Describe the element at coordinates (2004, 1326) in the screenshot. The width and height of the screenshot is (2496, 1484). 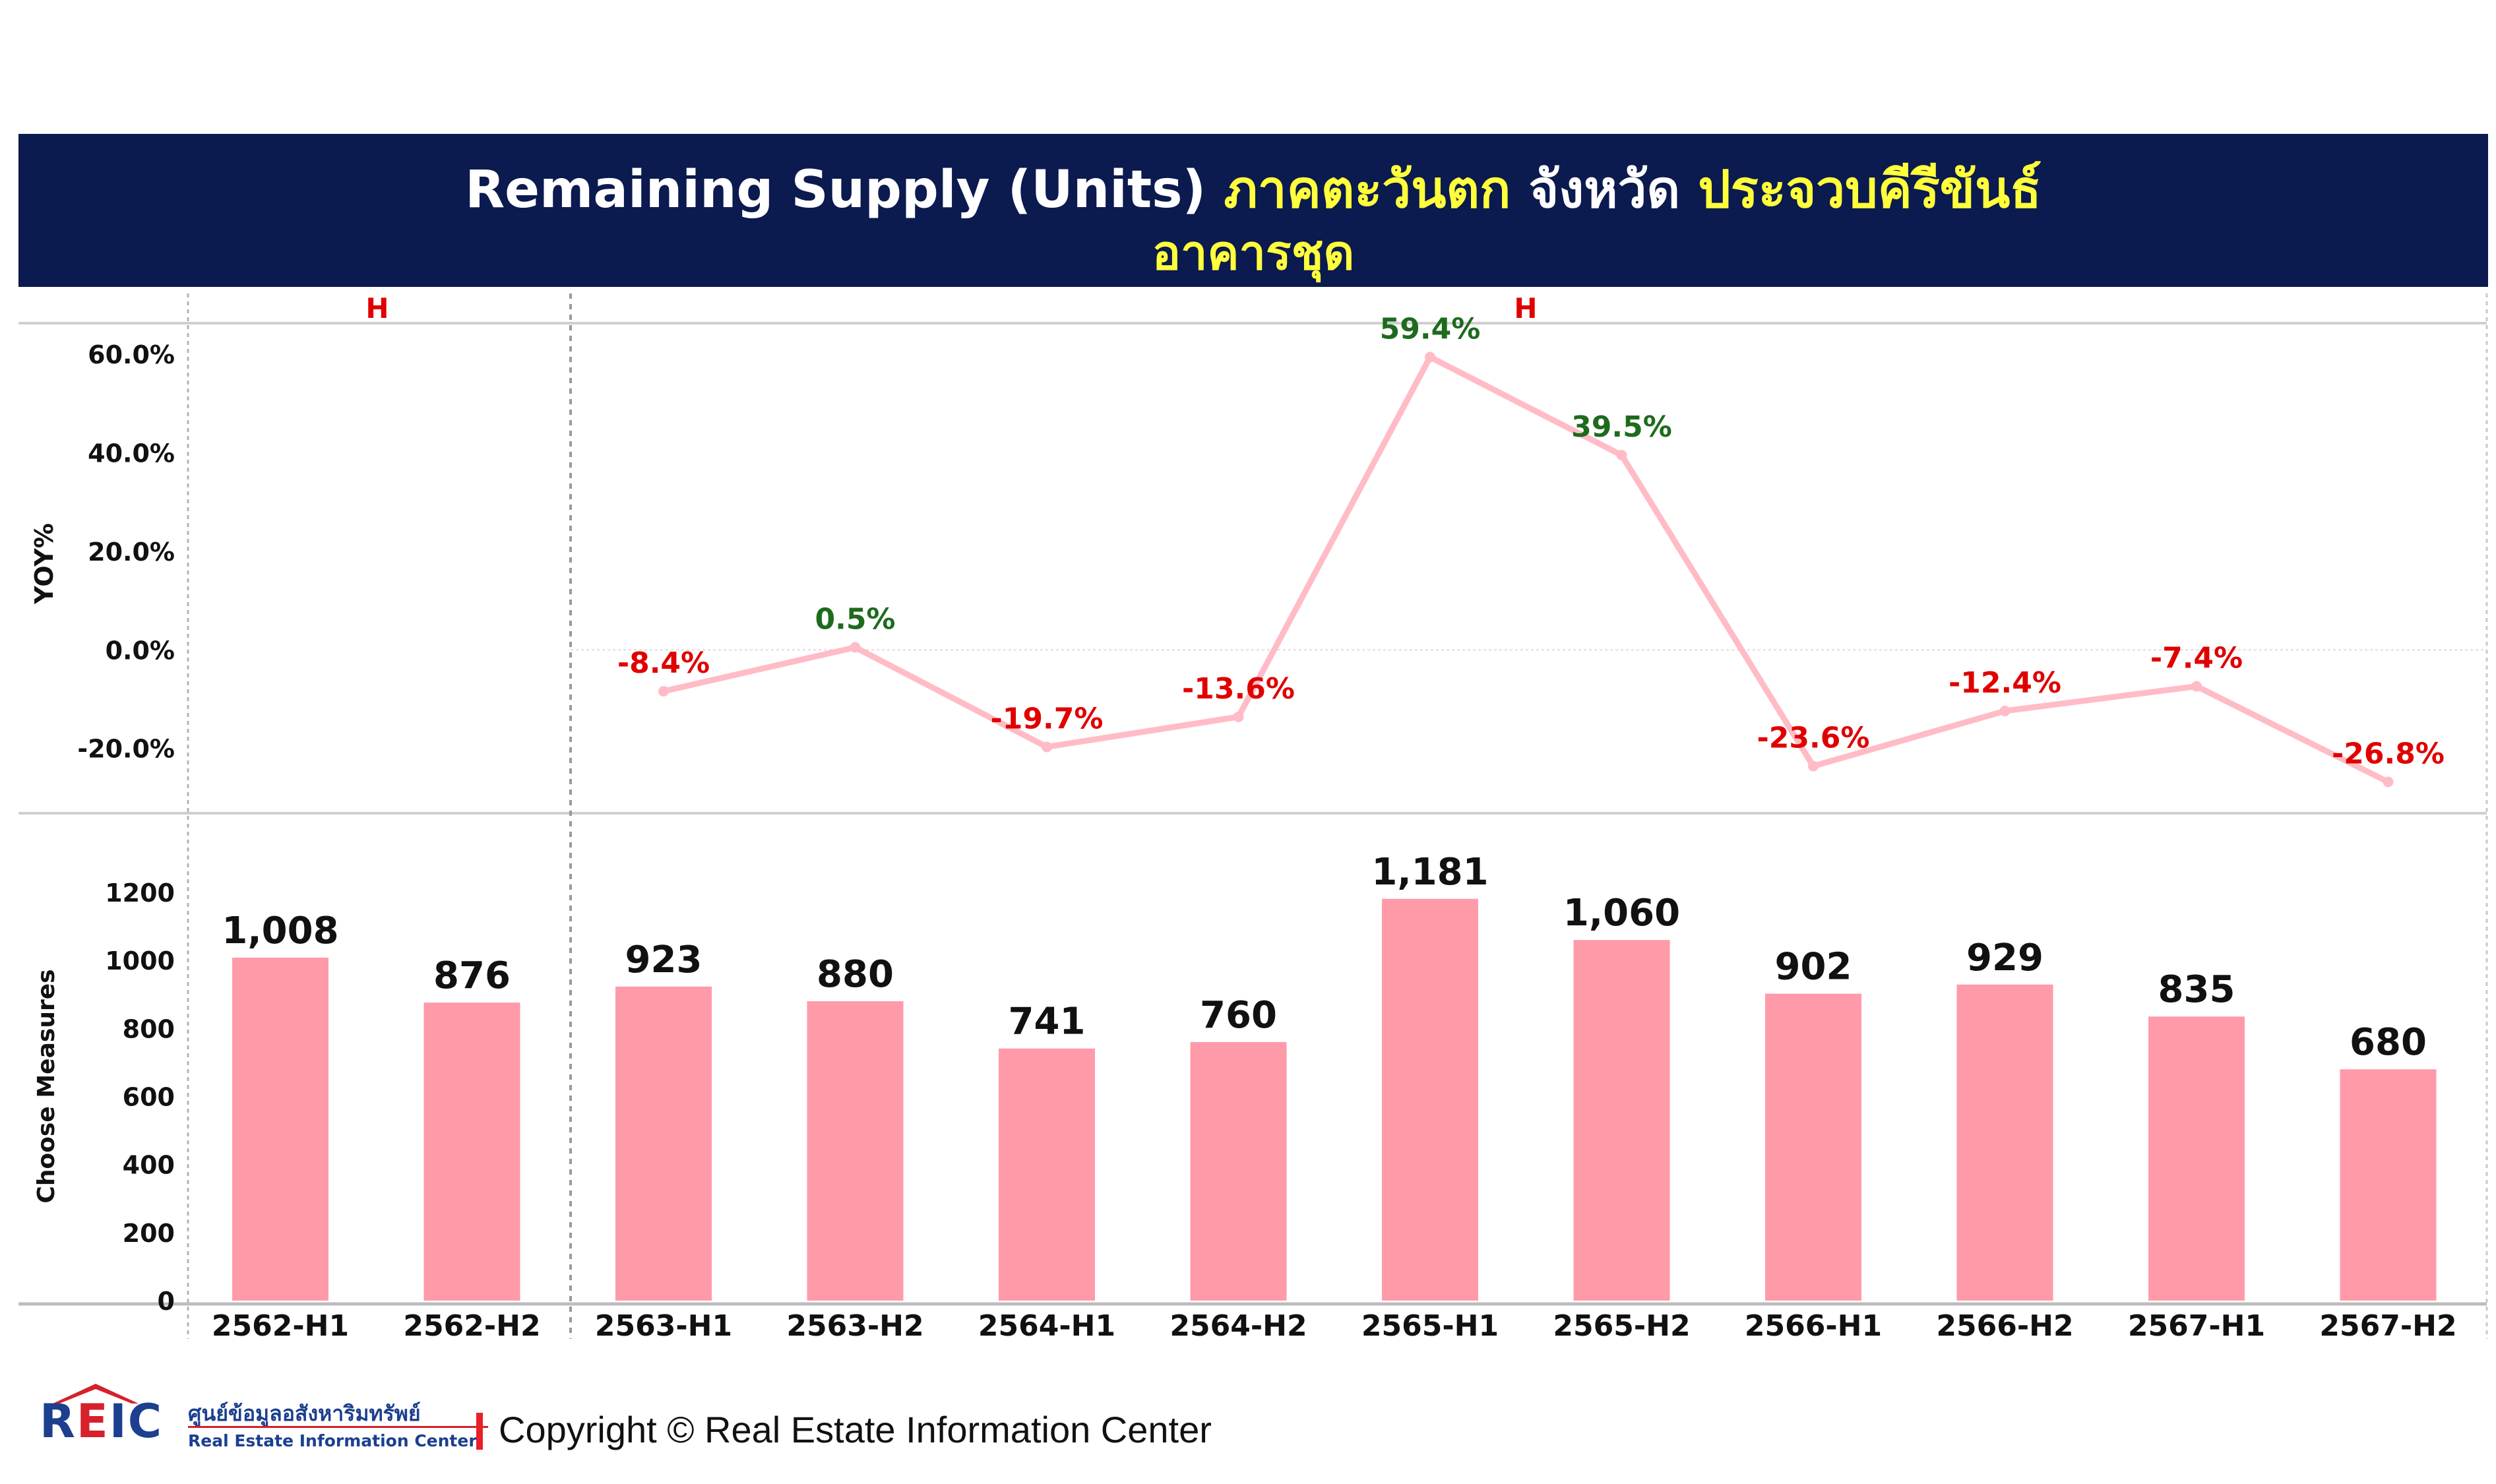
I see `x-tick-label: 2566-H2` at that location.